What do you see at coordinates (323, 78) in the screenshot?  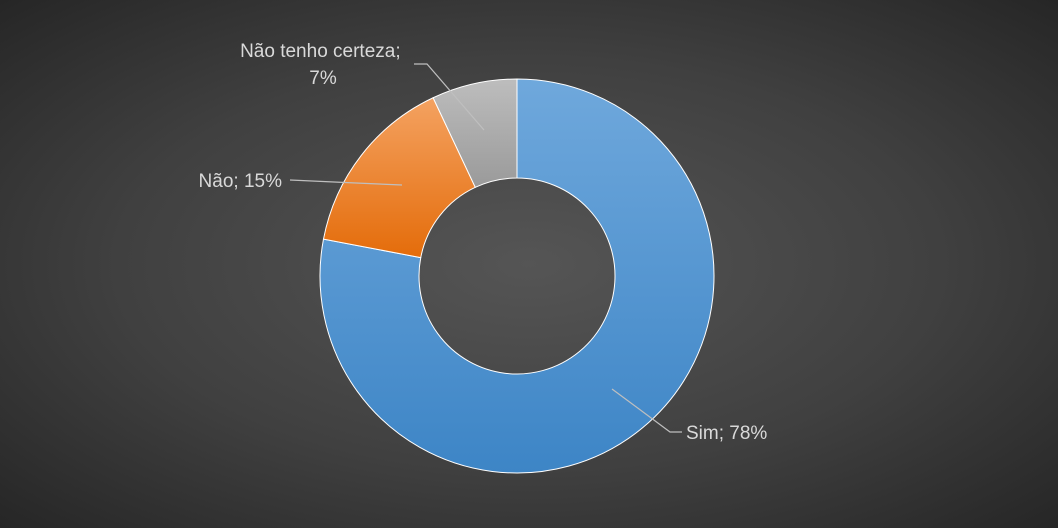 I see `data-label-nao-tenho-certeza-line2: 7%` at bounding box center [323, 78].